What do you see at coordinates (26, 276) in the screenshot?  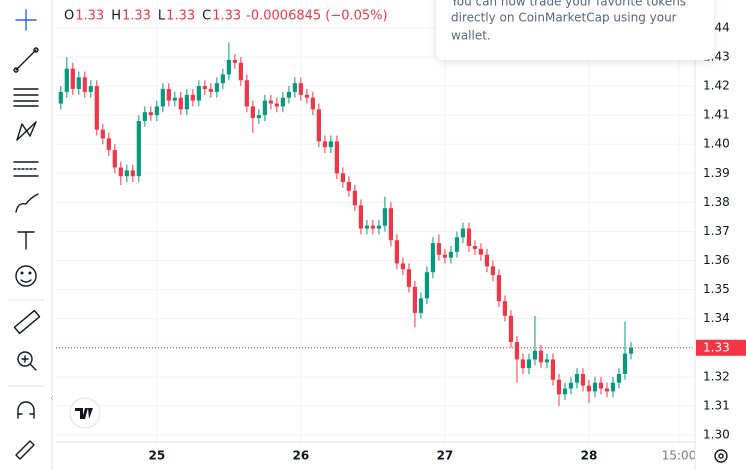 I see `icon-tool` at bounding box center [26, 276].